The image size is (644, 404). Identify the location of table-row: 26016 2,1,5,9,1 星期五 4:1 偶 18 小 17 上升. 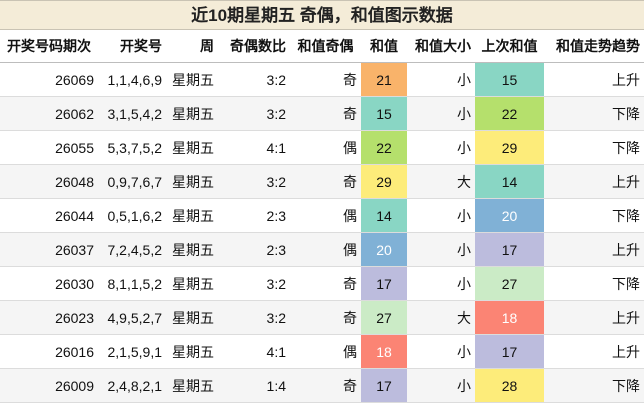
(322, 351).